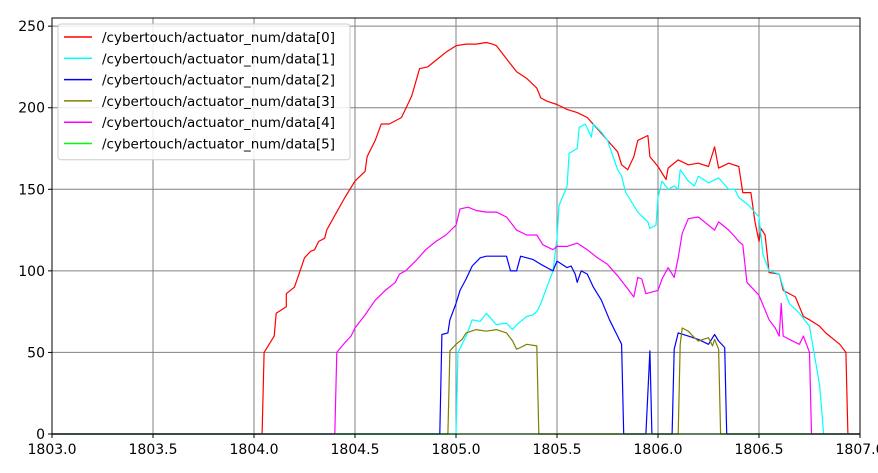 The image size is (878, 473). What do you see at coordinates (218, 123) in the screenshot?
I see `legend-label: /cybertouch/actuator_num/data[4]` at bounding box center [218, 123].